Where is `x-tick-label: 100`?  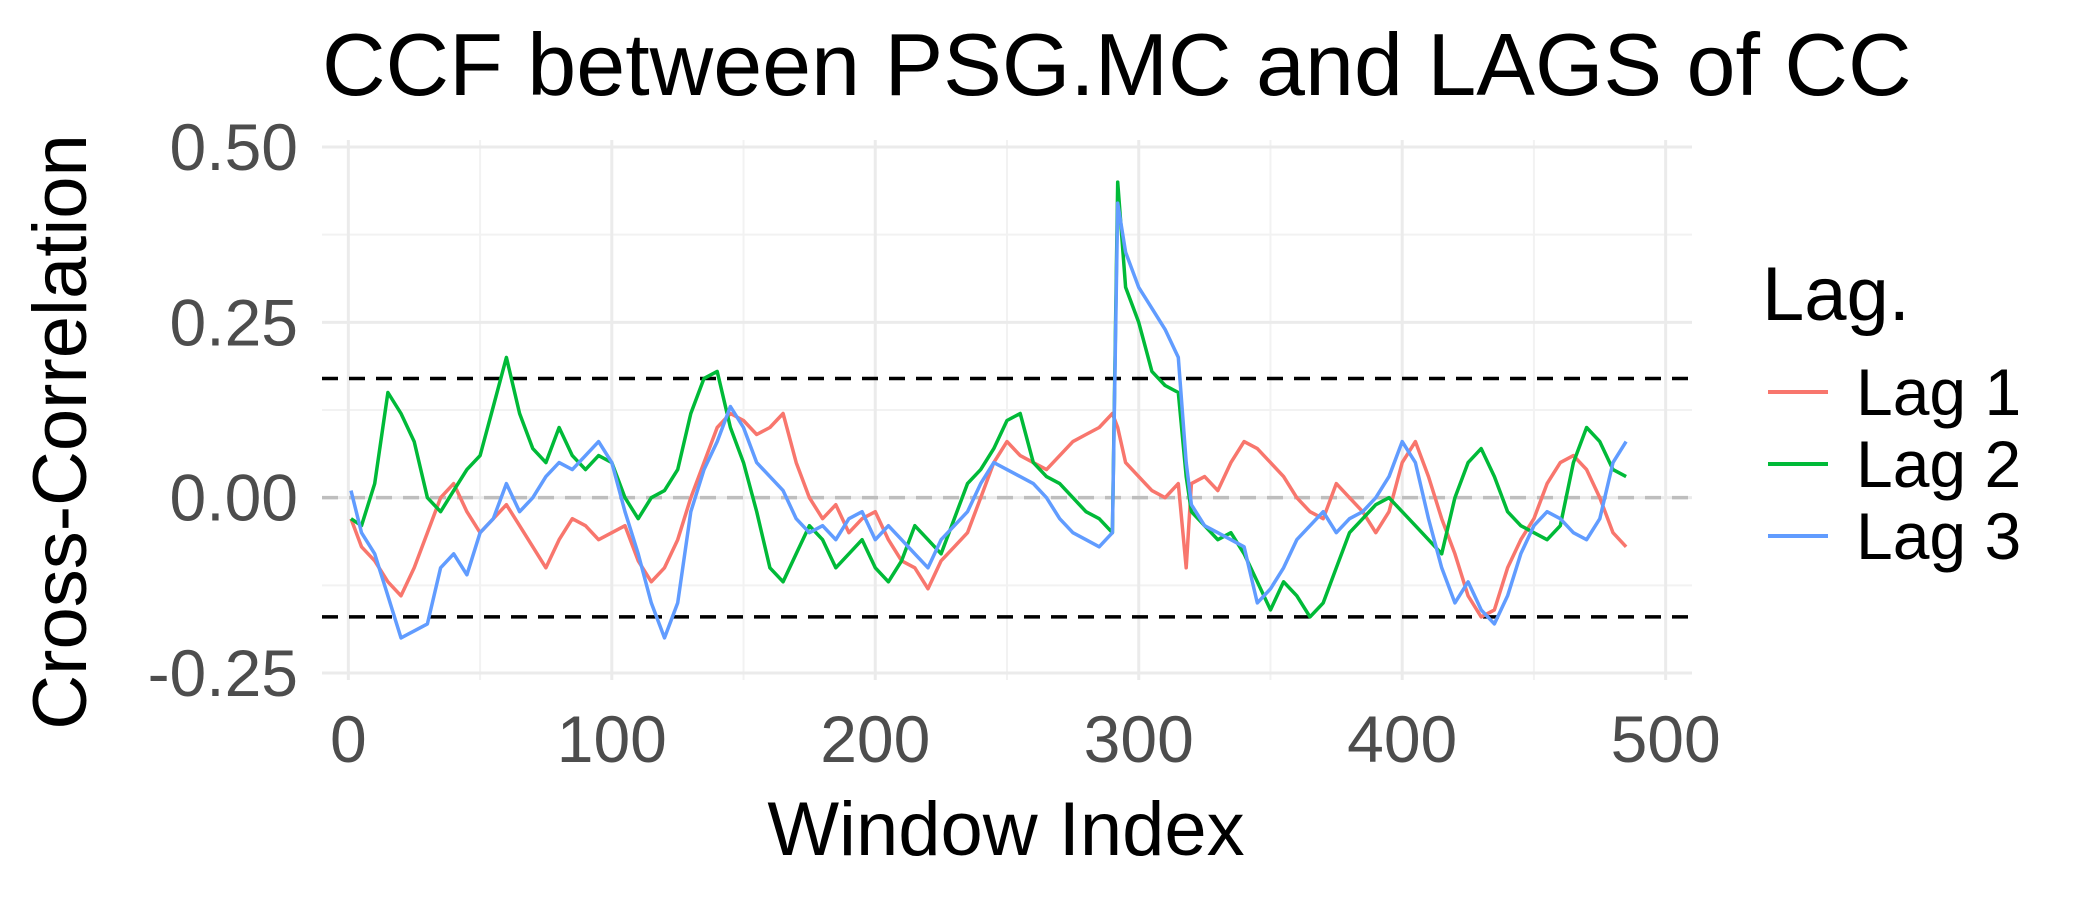 x-tick-label: 100 is located at coordinates (612, 739).